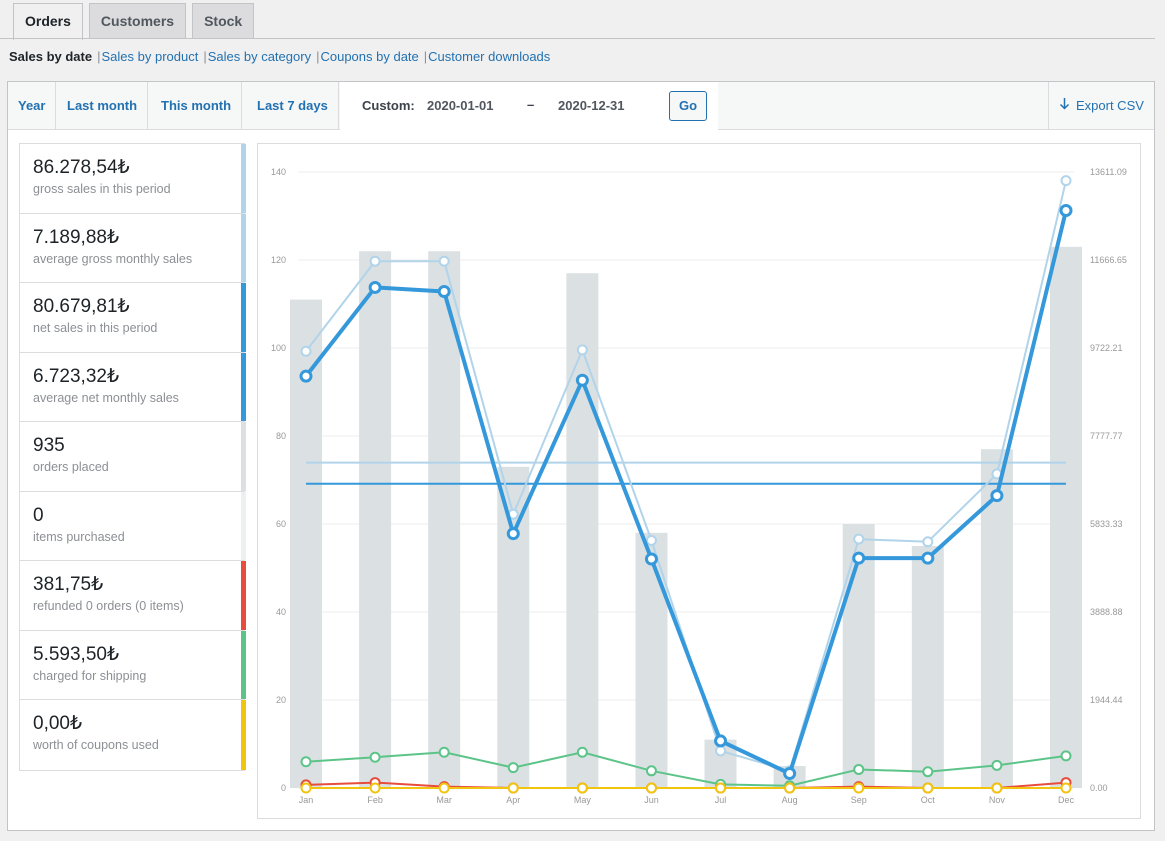  I want to click on legend-gross-sales: 86.278,54₺ gross sales in this period, so click(133, 179).